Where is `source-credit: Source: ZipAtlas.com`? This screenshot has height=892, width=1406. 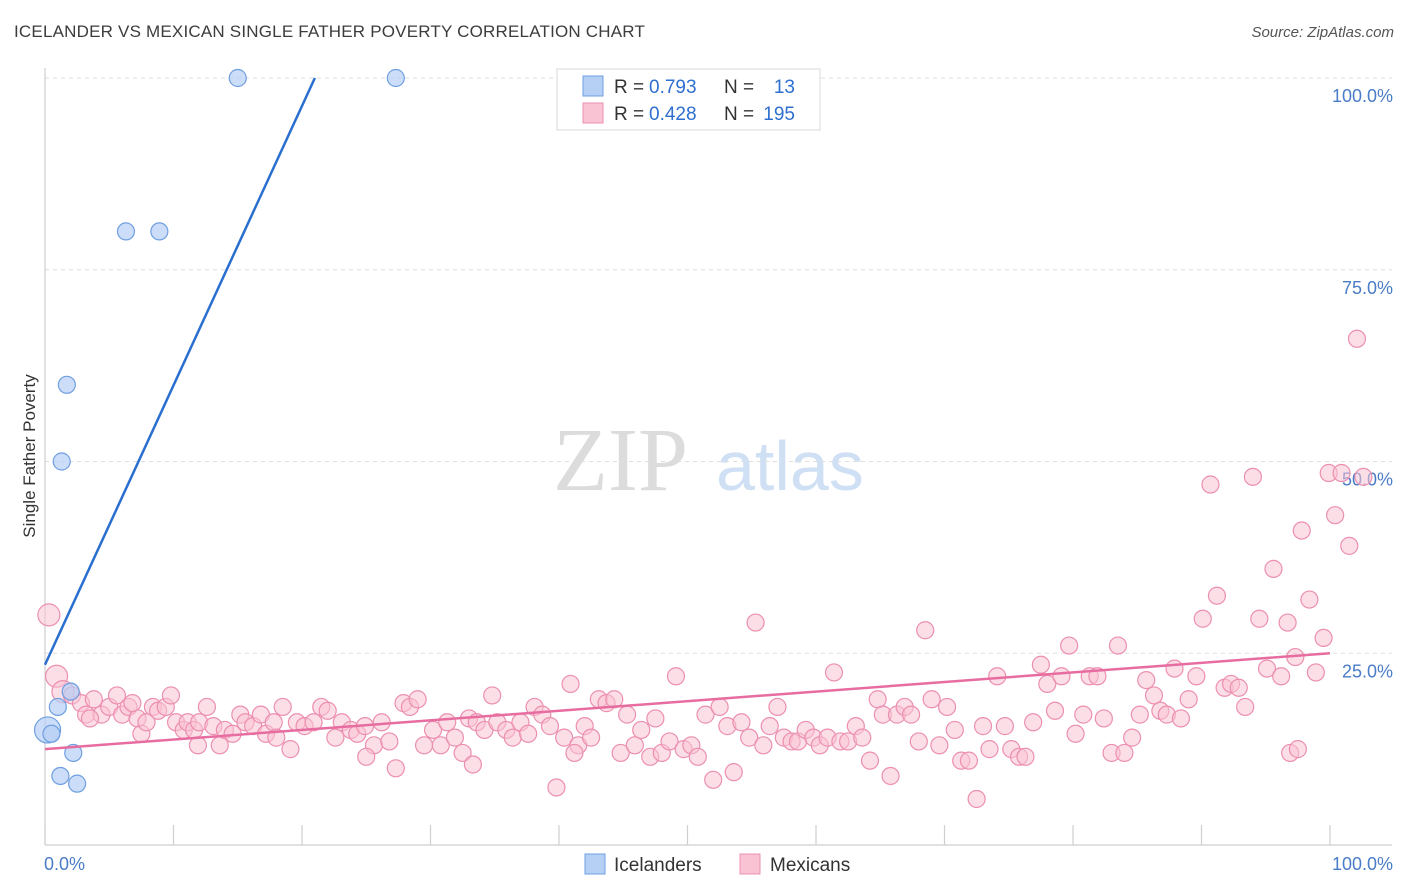 source-credit: Source: ZipAtlas.com is located at coordinates (1322, 32).